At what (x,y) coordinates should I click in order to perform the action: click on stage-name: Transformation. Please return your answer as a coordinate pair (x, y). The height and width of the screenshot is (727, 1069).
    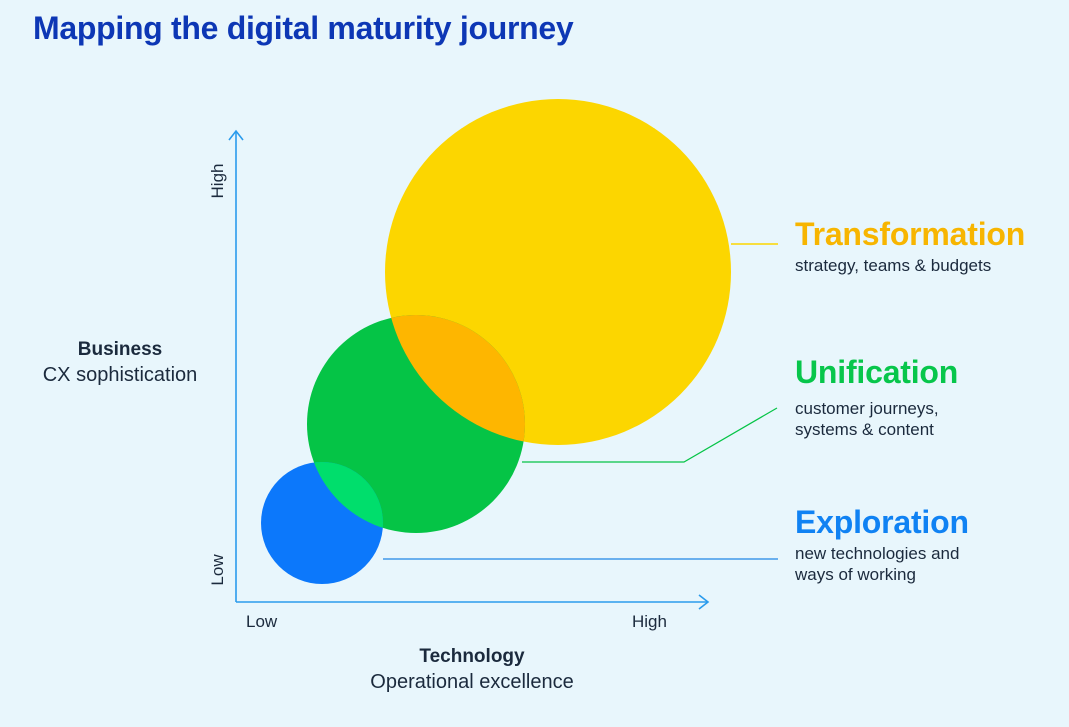
    Looking at the image, I should click on (910, 234).